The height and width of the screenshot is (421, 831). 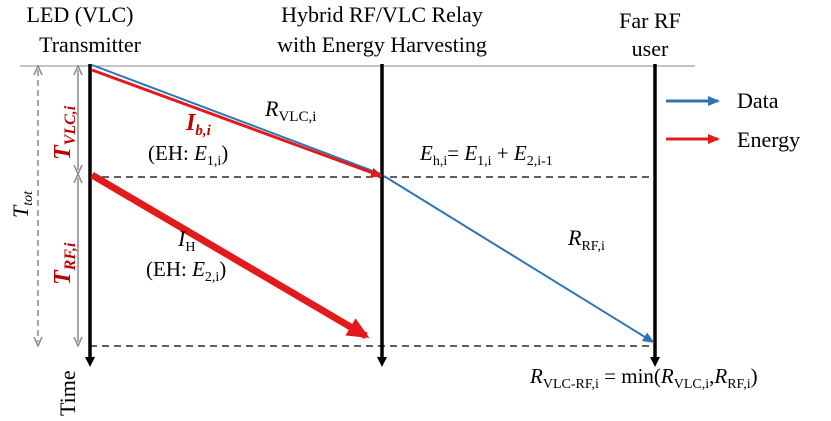 I want to click on legend: Data Energy, so click(x=733, y=120).